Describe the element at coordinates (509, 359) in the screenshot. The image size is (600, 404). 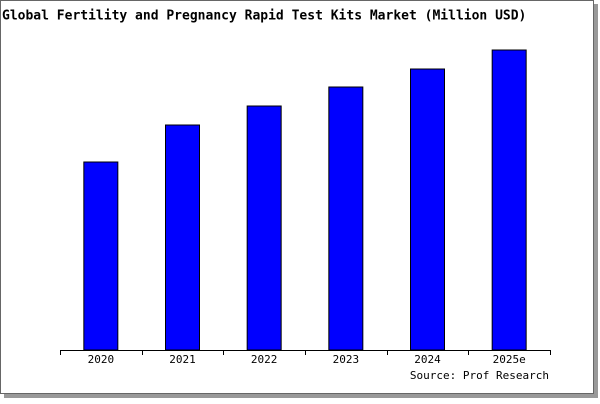
I see `x-tick-label: 2025e` at that location.